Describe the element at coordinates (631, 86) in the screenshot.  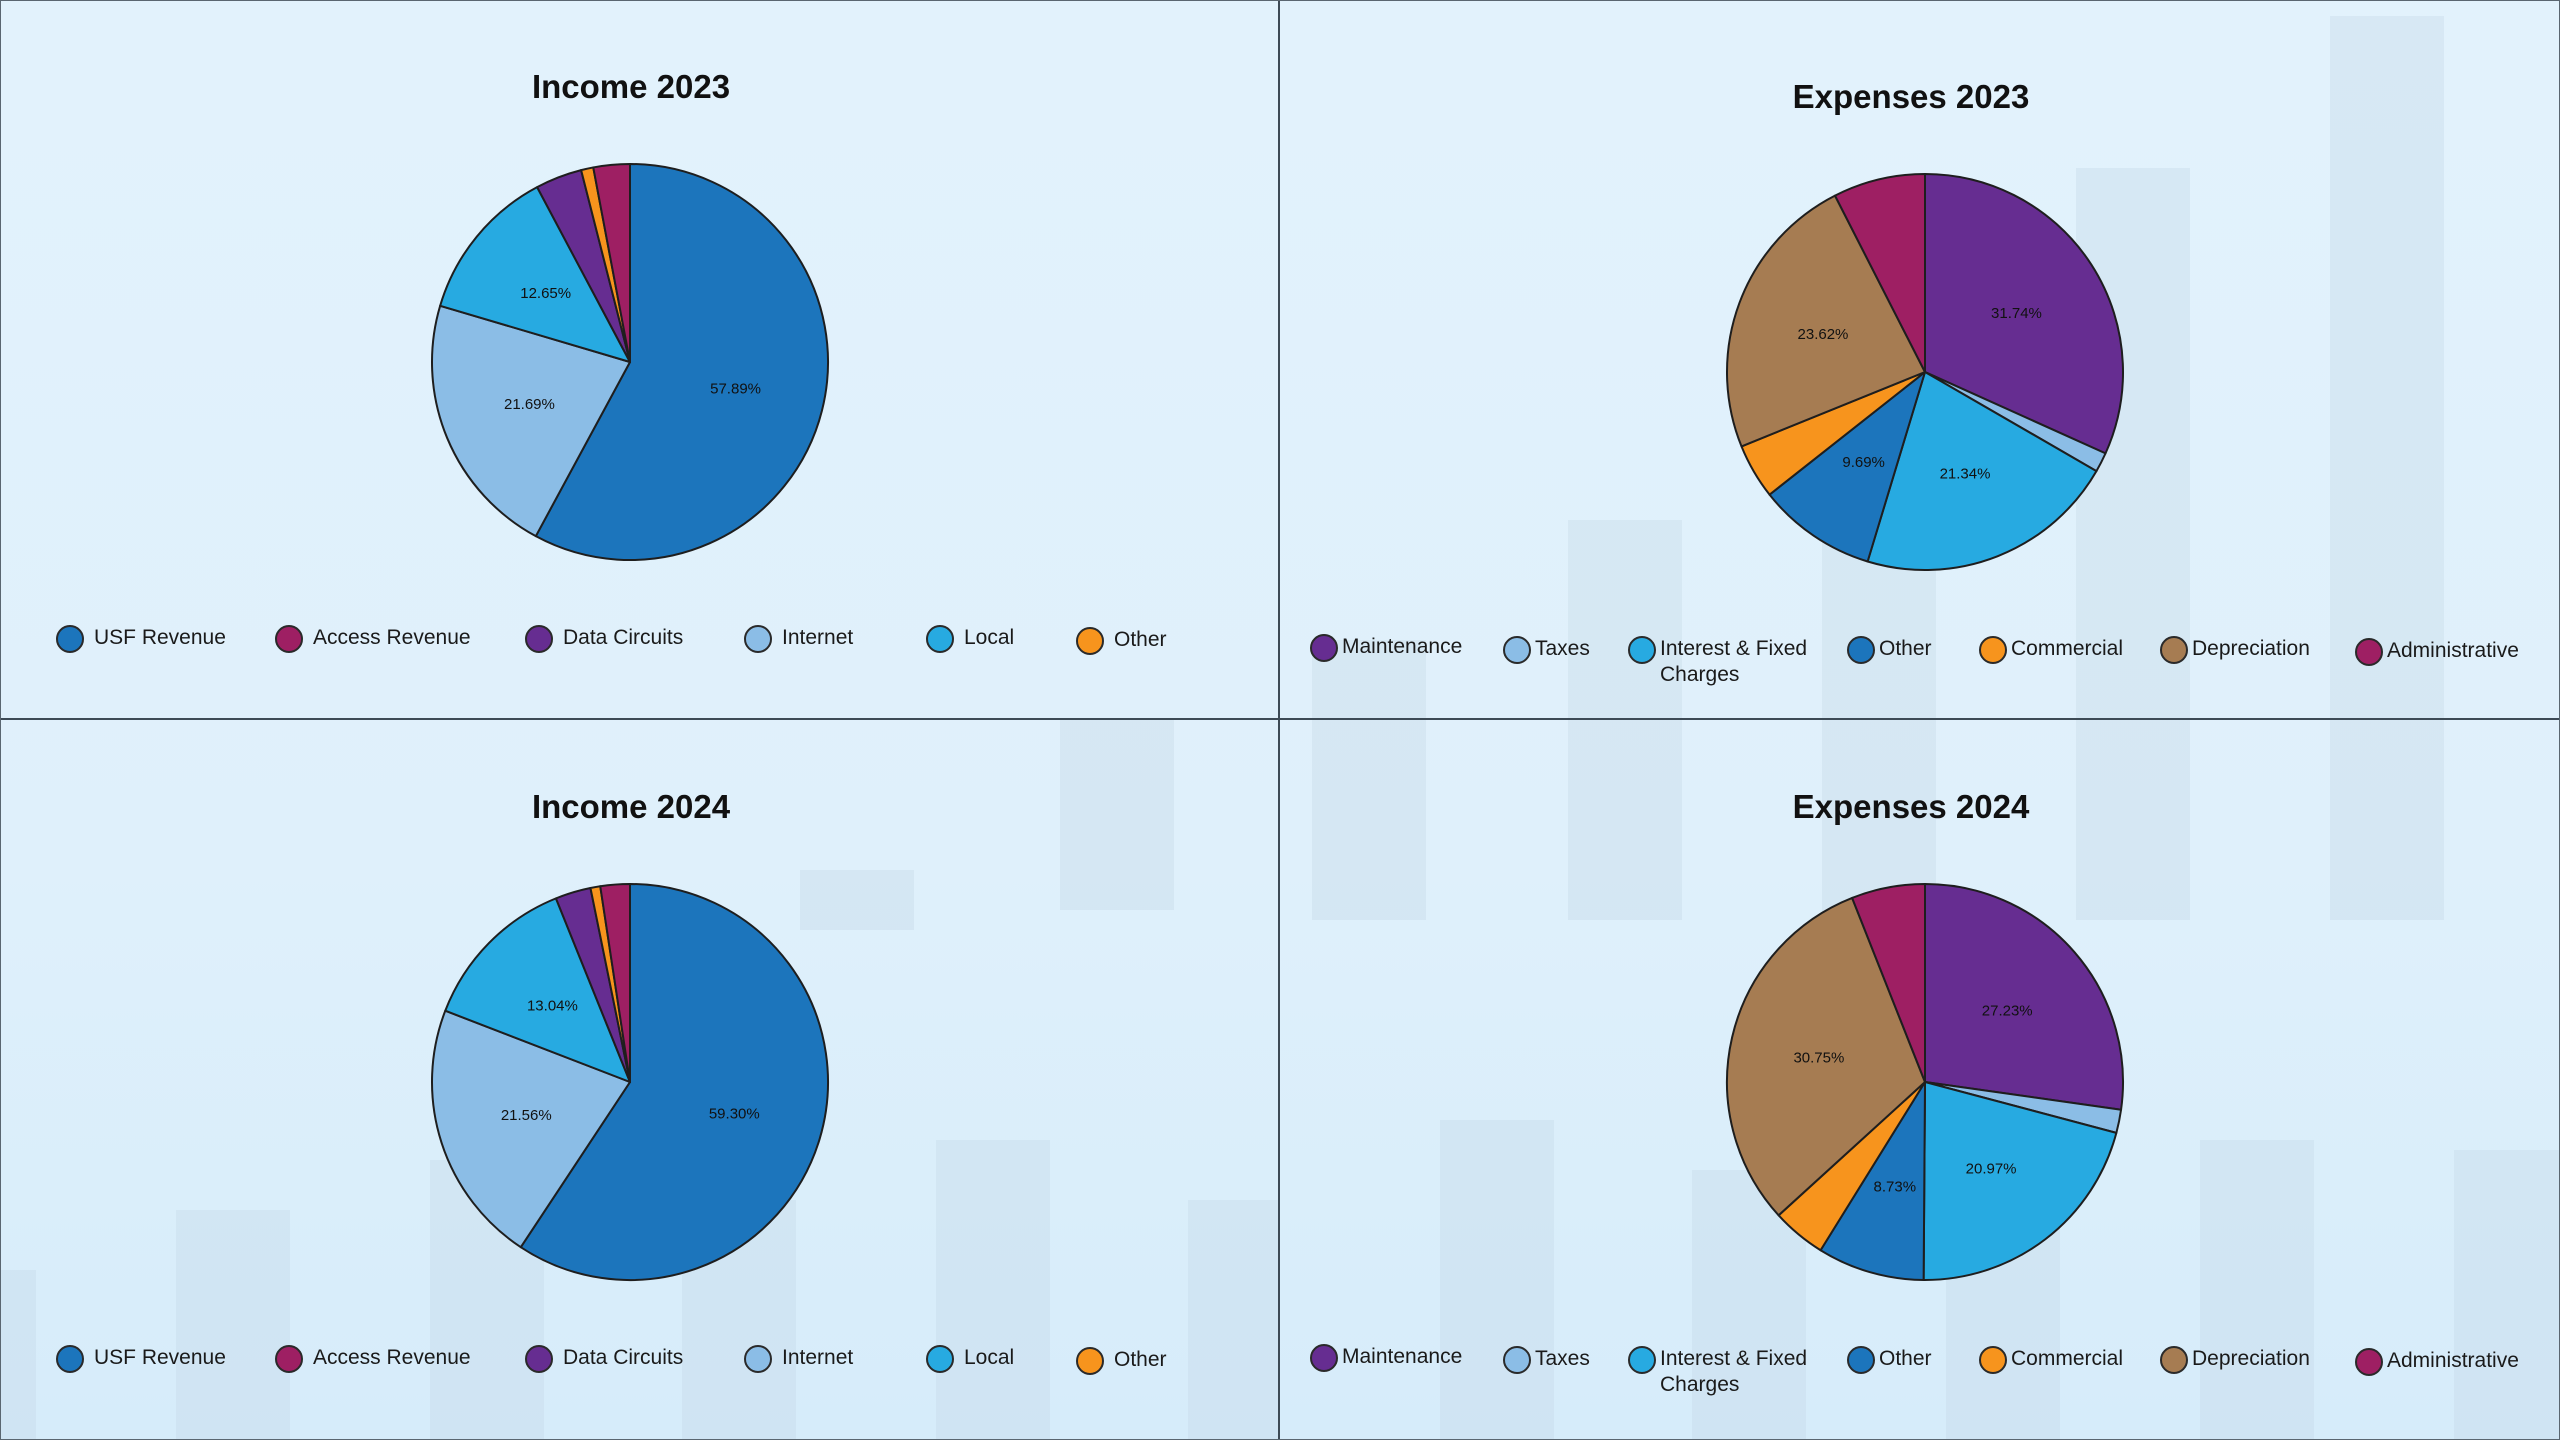
I see `chart-title: Income 2023` at that location.